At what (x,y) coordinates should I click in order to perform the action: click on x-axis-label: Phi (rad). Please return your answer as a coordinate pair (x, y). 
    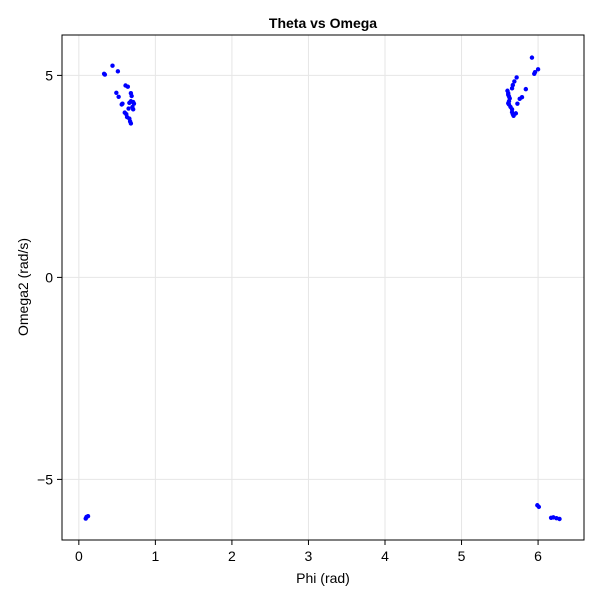
    Looking at the image, I should click on (323, 578).